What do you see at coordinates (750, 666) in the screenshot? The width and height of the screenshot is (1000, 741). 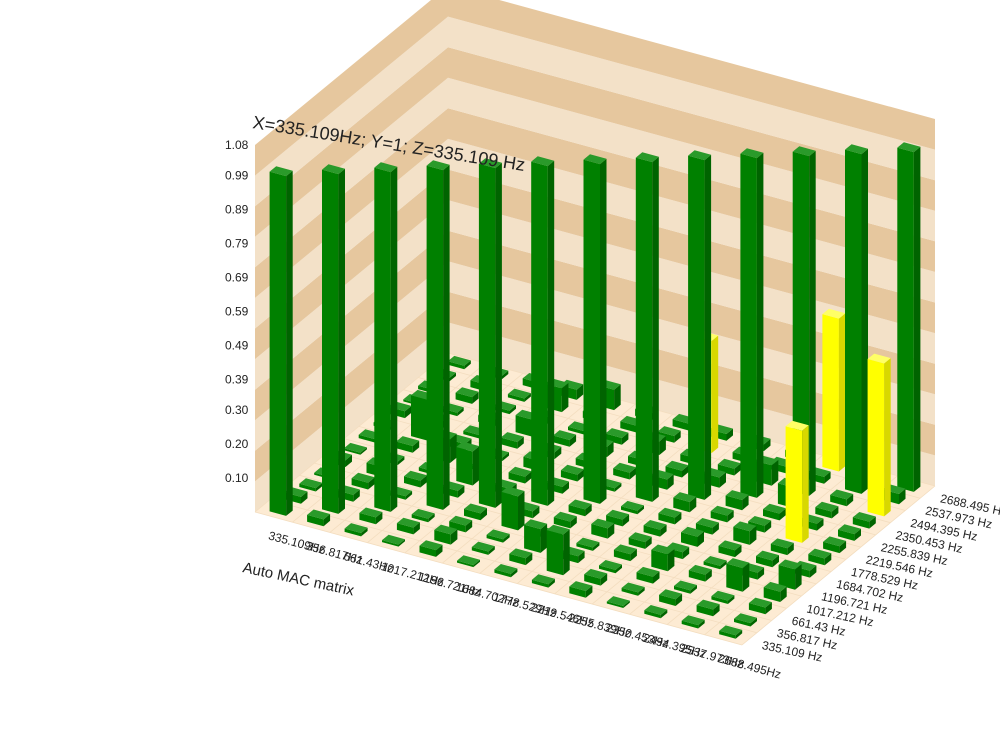 I see `x-tick-label: 2688.495Hz` at bounding box center [750, 666].